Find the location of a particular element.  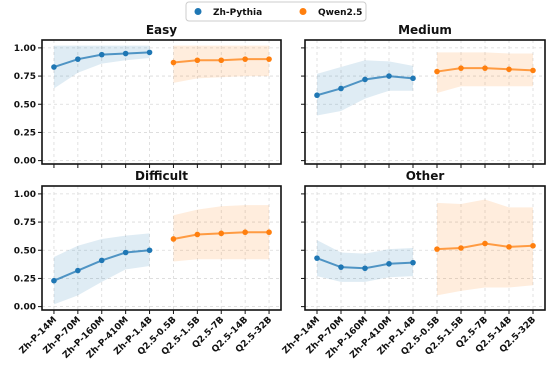

legend: Zh-Pythia Qwen2.5 is located at coordinates (276, 11).